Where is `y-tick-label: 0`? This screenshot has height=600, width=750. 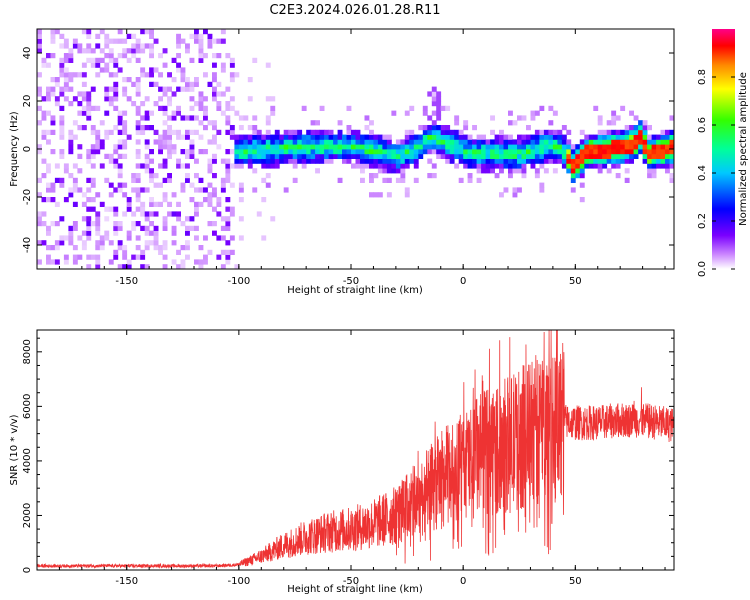
y-tick-label: 0 is located at coordinates (27, 149).